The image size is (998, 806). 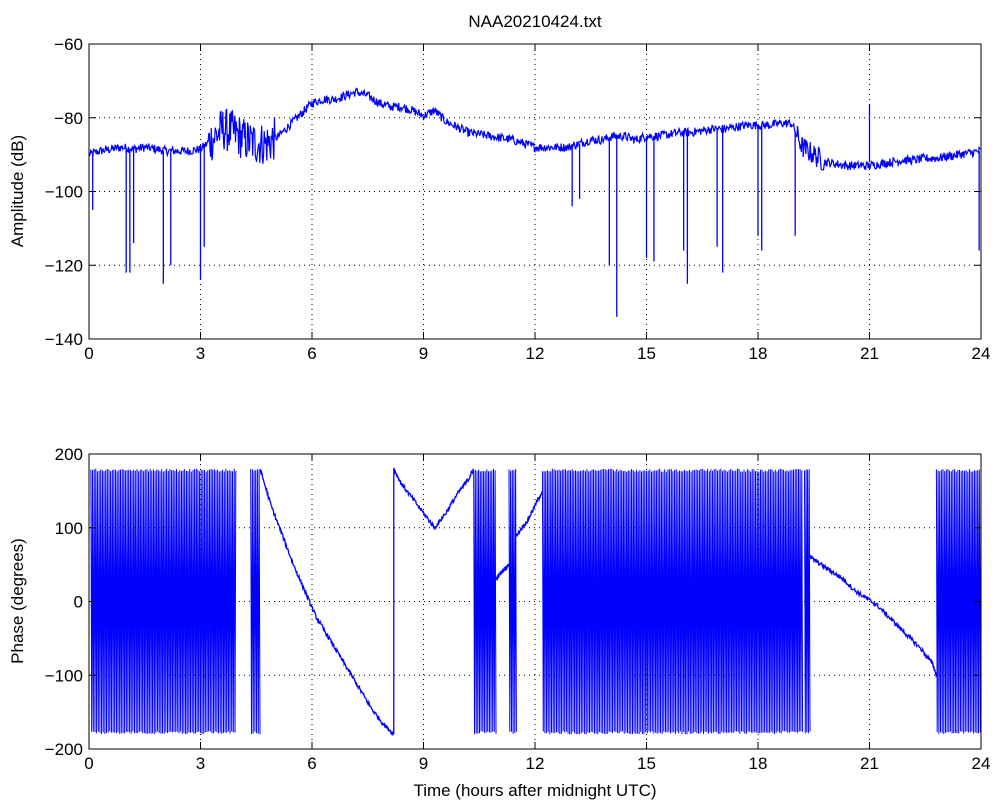 I want to click on amplitude-x-tick-label: 21, so click(x=869, y=353).